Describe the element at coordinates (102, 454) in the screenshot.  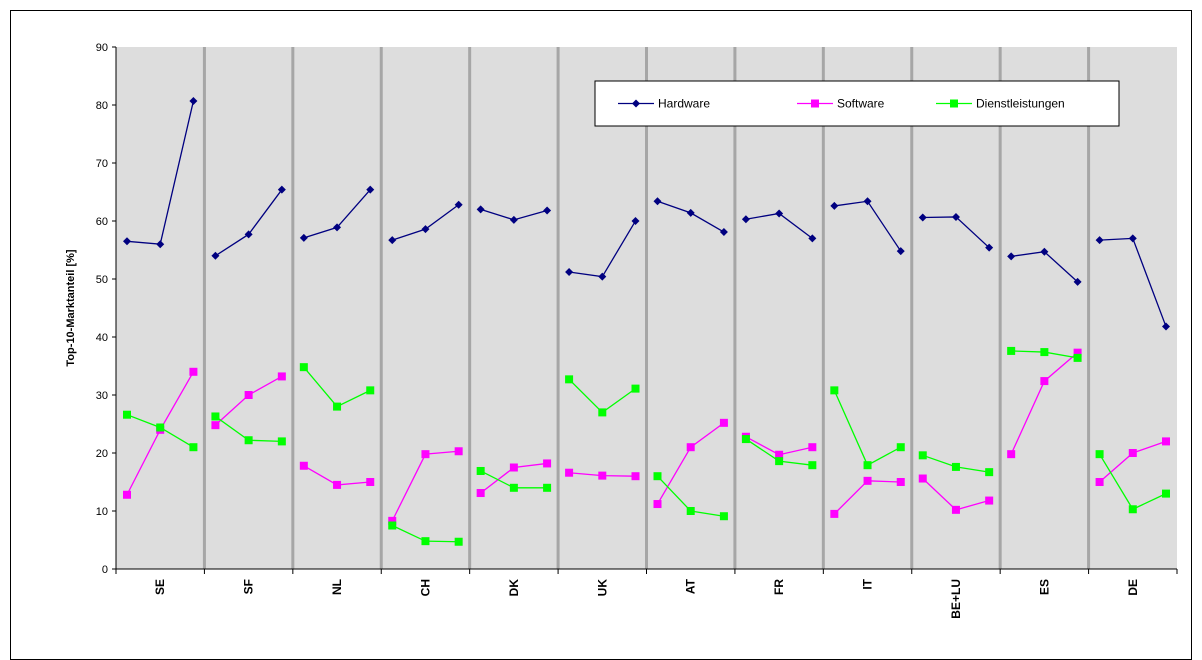
I see `y-tick-label: 20` at that location.